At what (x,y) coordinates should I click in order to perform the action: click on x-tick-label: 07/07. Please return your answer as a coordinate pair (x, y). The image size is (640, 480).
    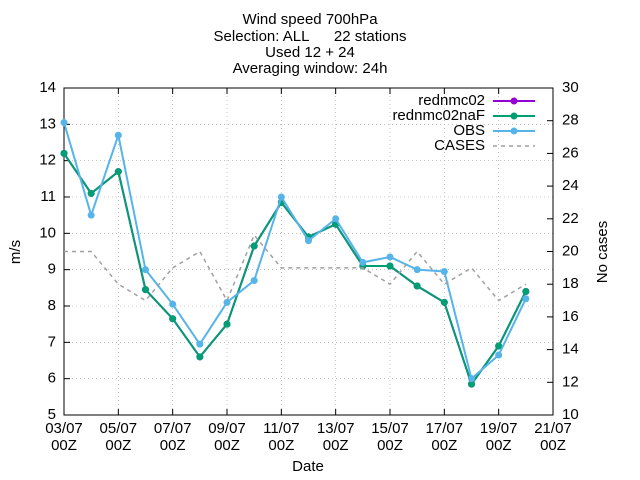
    Looking at the image, I should click on (173, 428).